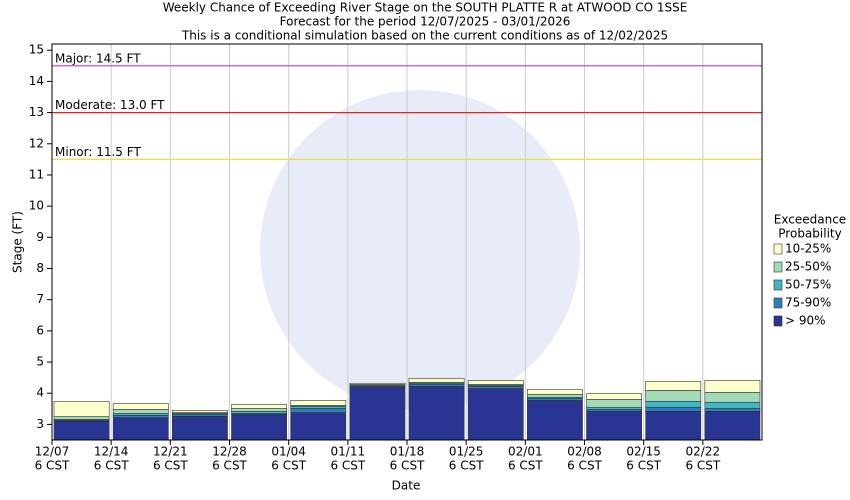 Image resolution: width=850 pixels, height=500 pixels. Describe the element at coordinates (348, 452) in the screenshot. I see `x-tick-label: 01/11` at that location.